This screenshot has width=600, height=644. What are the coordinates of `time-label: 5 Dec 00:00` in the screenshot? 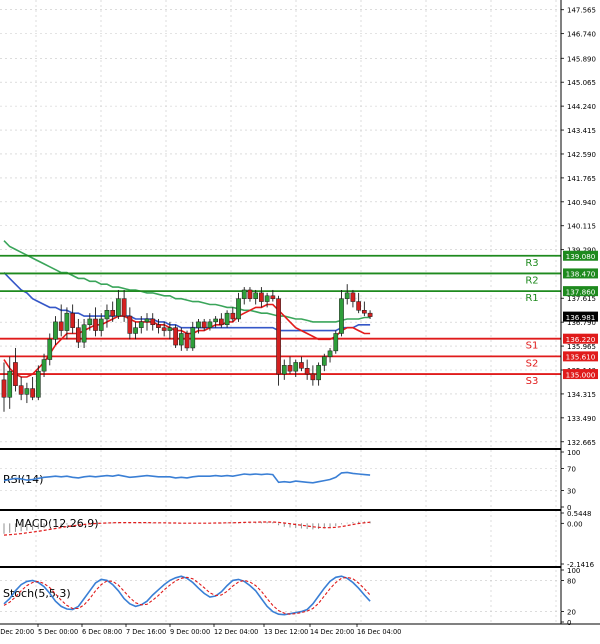 It's located at (58, 632).